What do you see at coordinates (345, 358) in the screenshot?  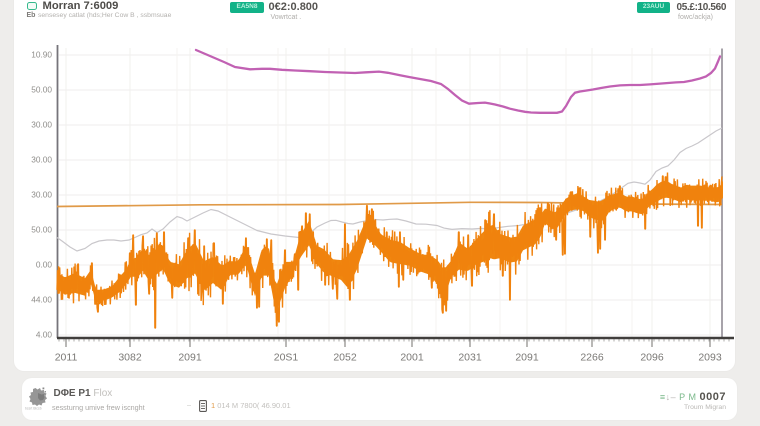 I see `svg-text: 2052` at bounding box center [345, 358].